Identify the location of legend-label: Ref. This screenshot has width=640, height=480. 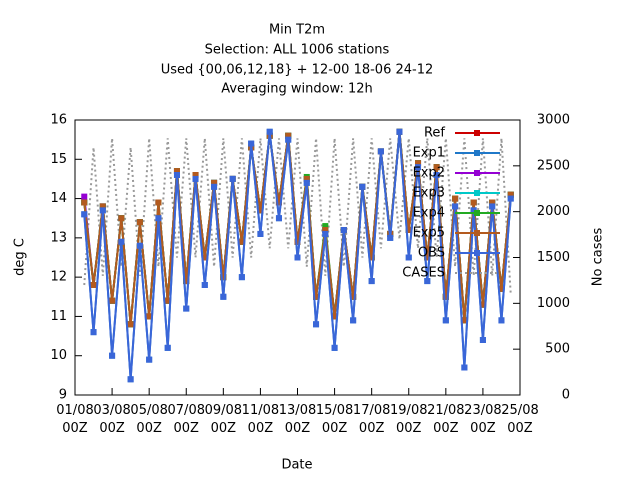
(434, 133).